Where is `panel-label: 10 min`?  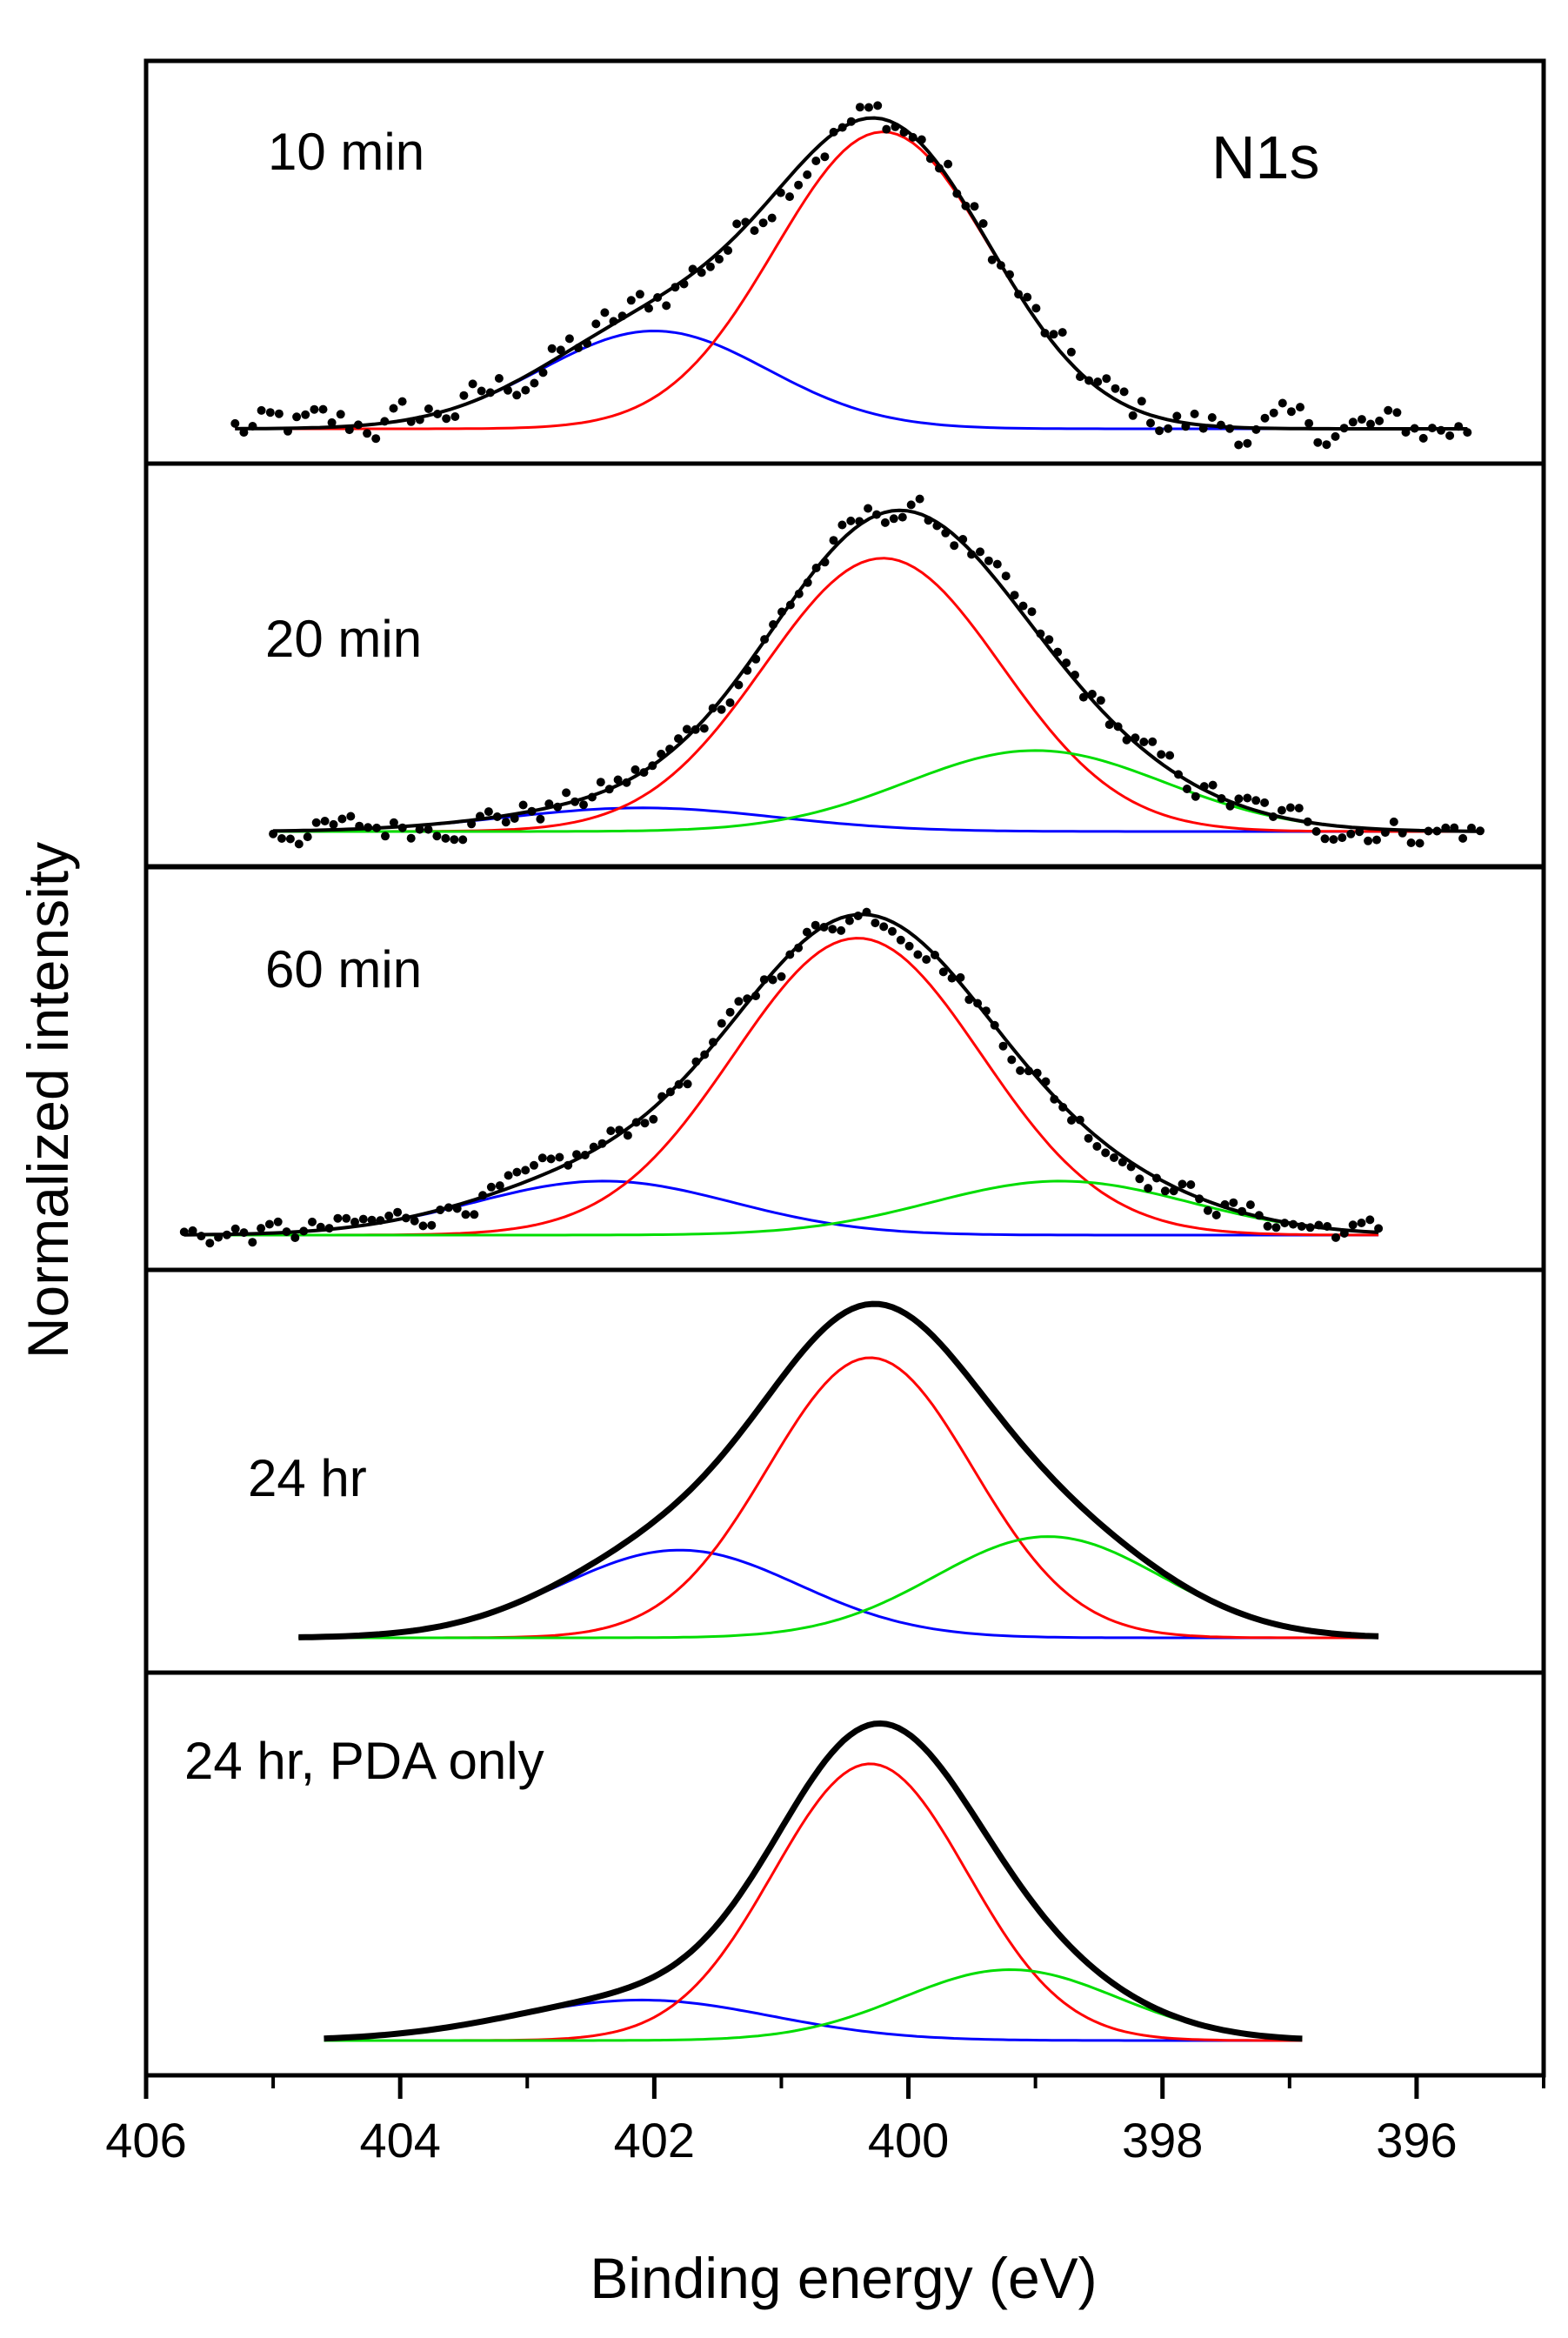 panel-label: 10 min is located at coordinates (346, 152).